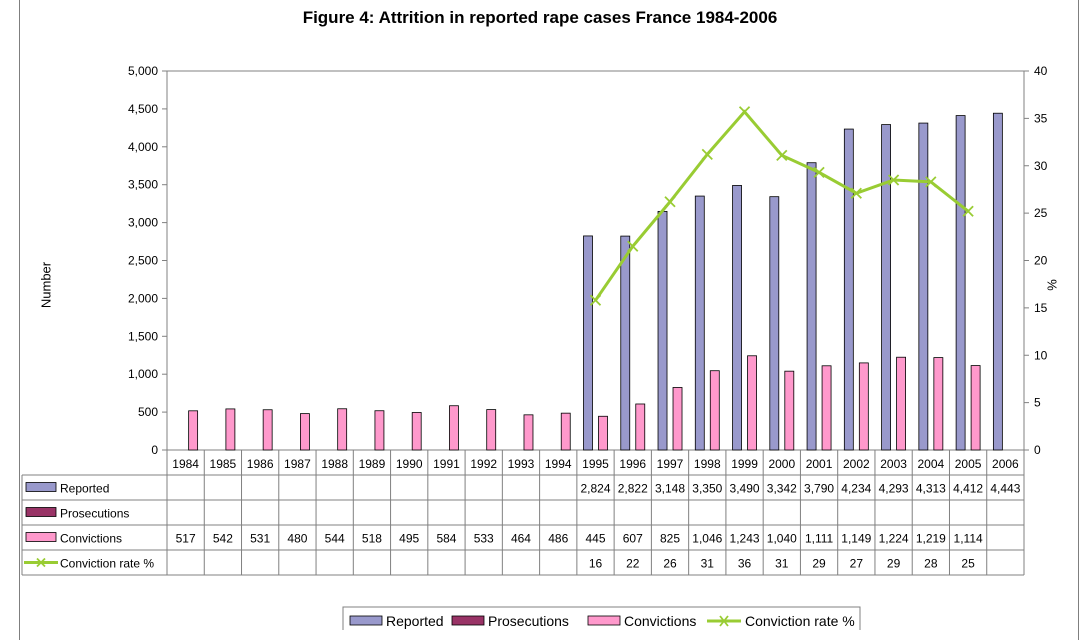  I want to click on y-tick-label-left: 4,500, so click(143, 109).